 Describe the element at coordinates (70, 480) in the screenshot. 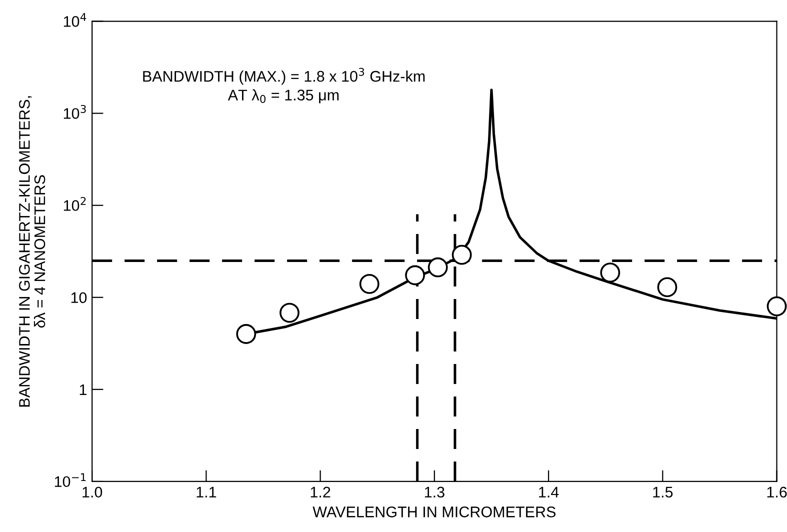

I see `y-tick-label: 10$^{−1}$` at that location.